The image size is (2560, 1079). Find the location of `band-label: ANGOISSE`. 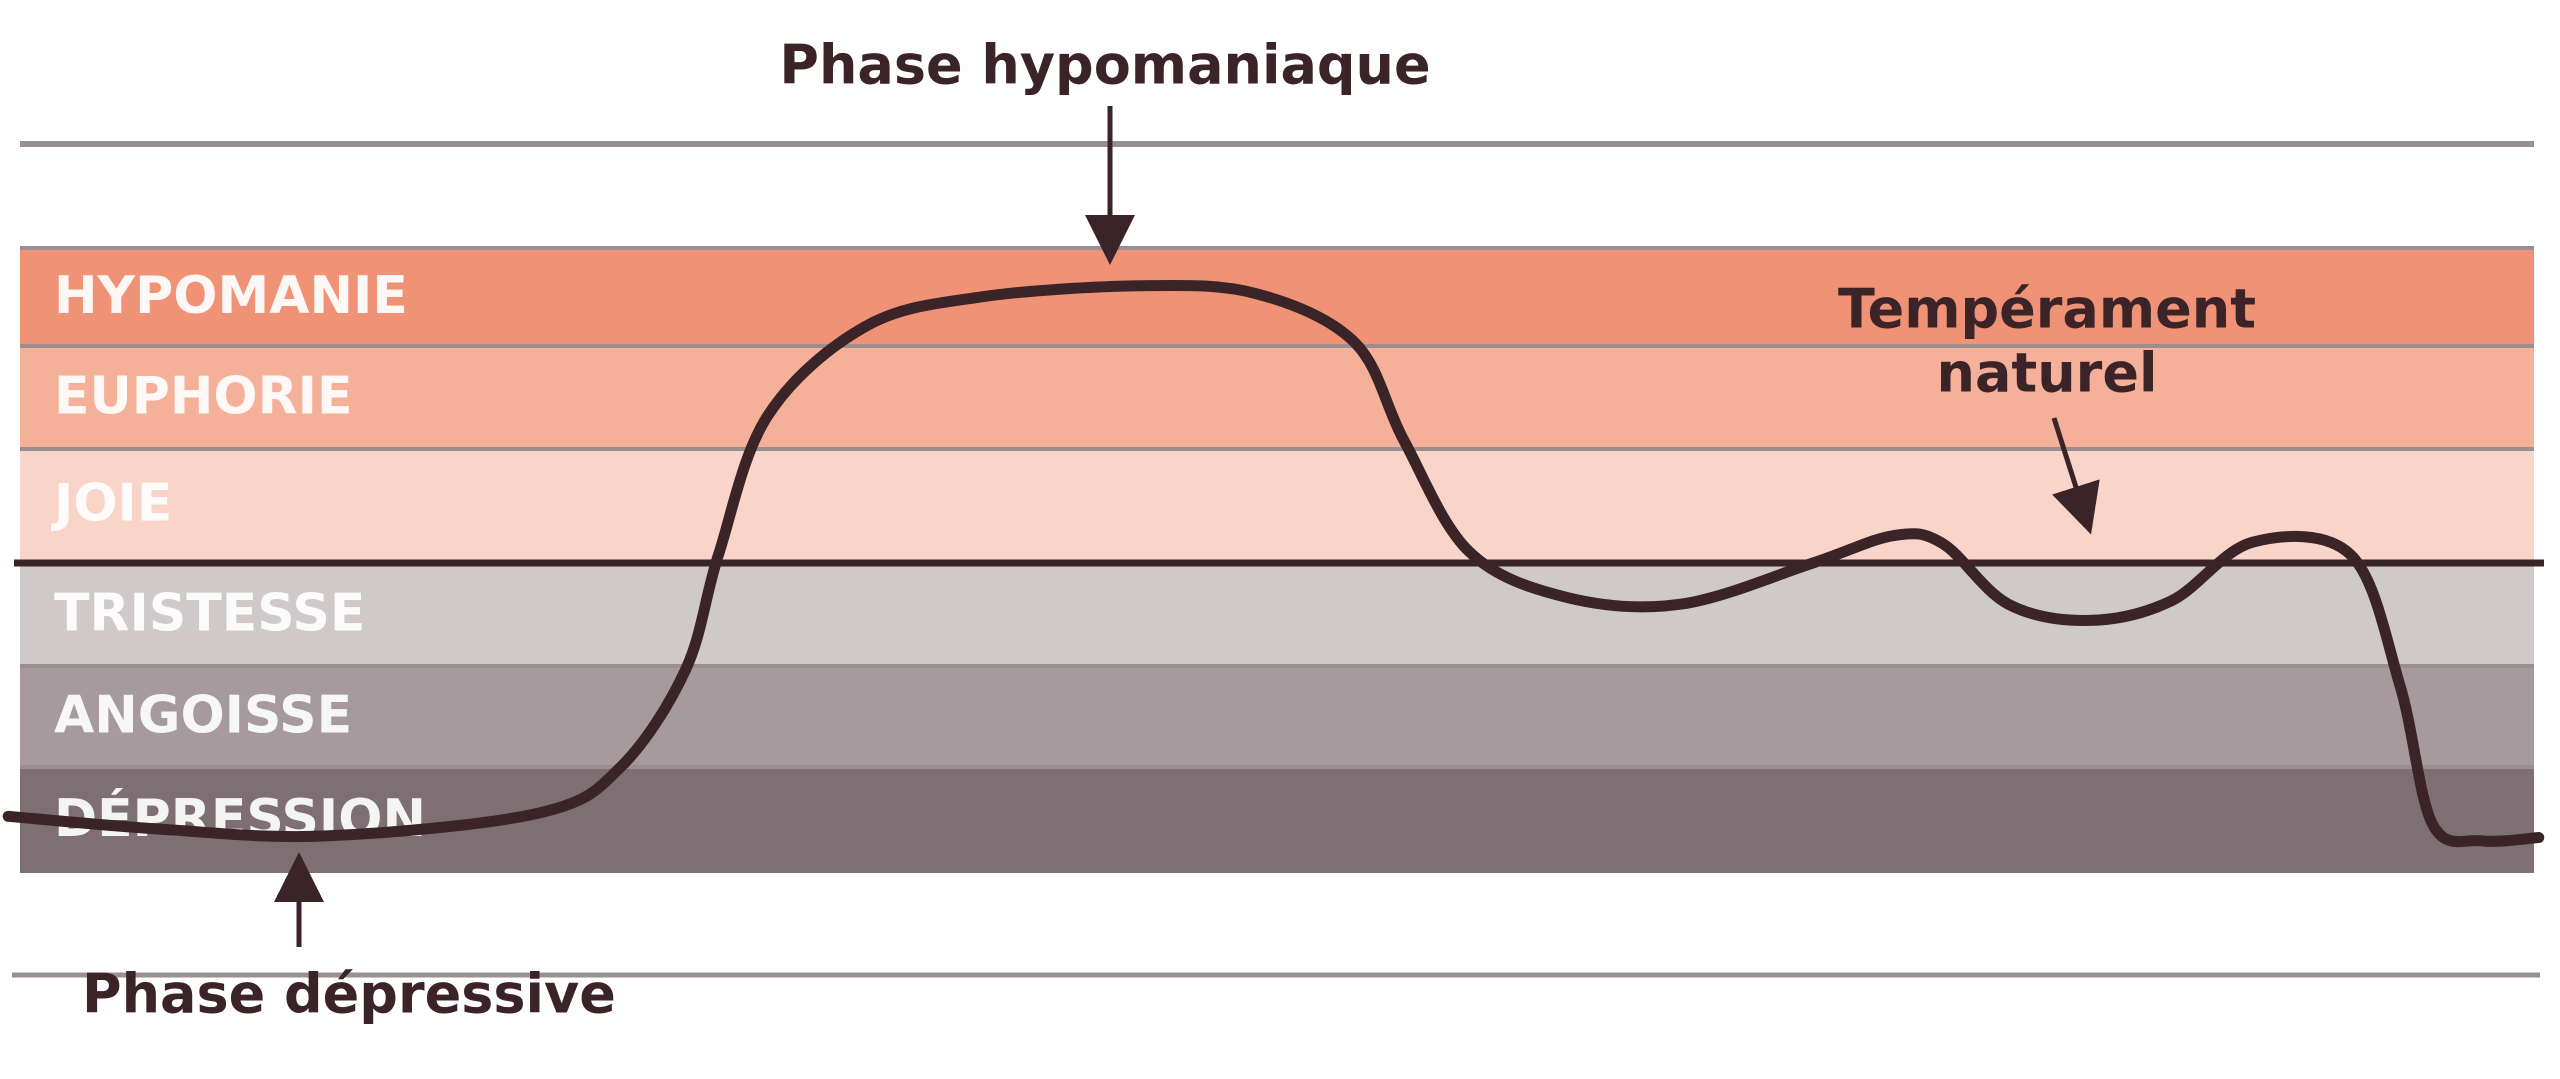

band-label: ANGOISSE is located at coordinates (203, 716).